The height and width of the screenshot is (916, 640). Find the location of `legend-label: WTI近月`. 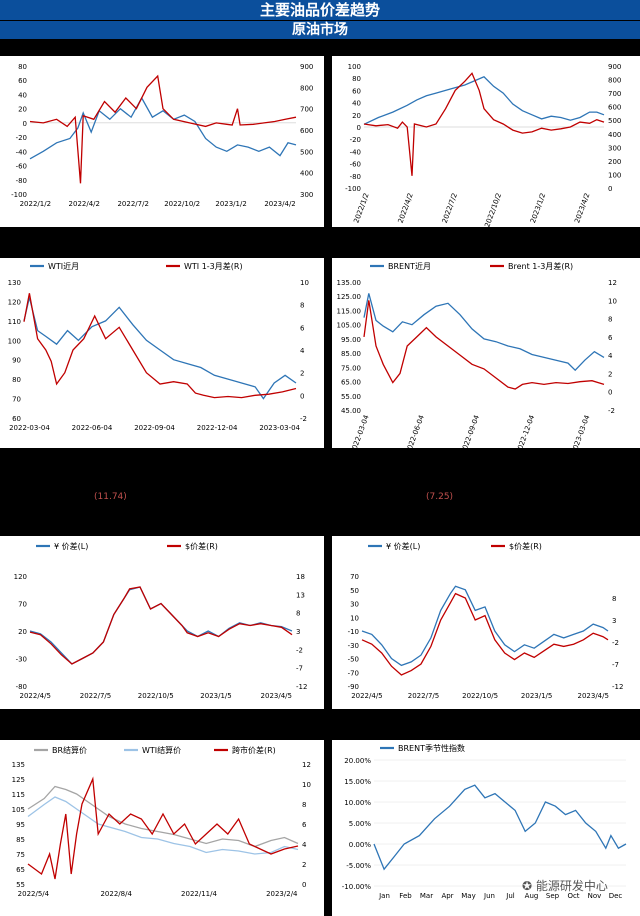

legend-label: WTI近月 is located at coordinates (63, 266).